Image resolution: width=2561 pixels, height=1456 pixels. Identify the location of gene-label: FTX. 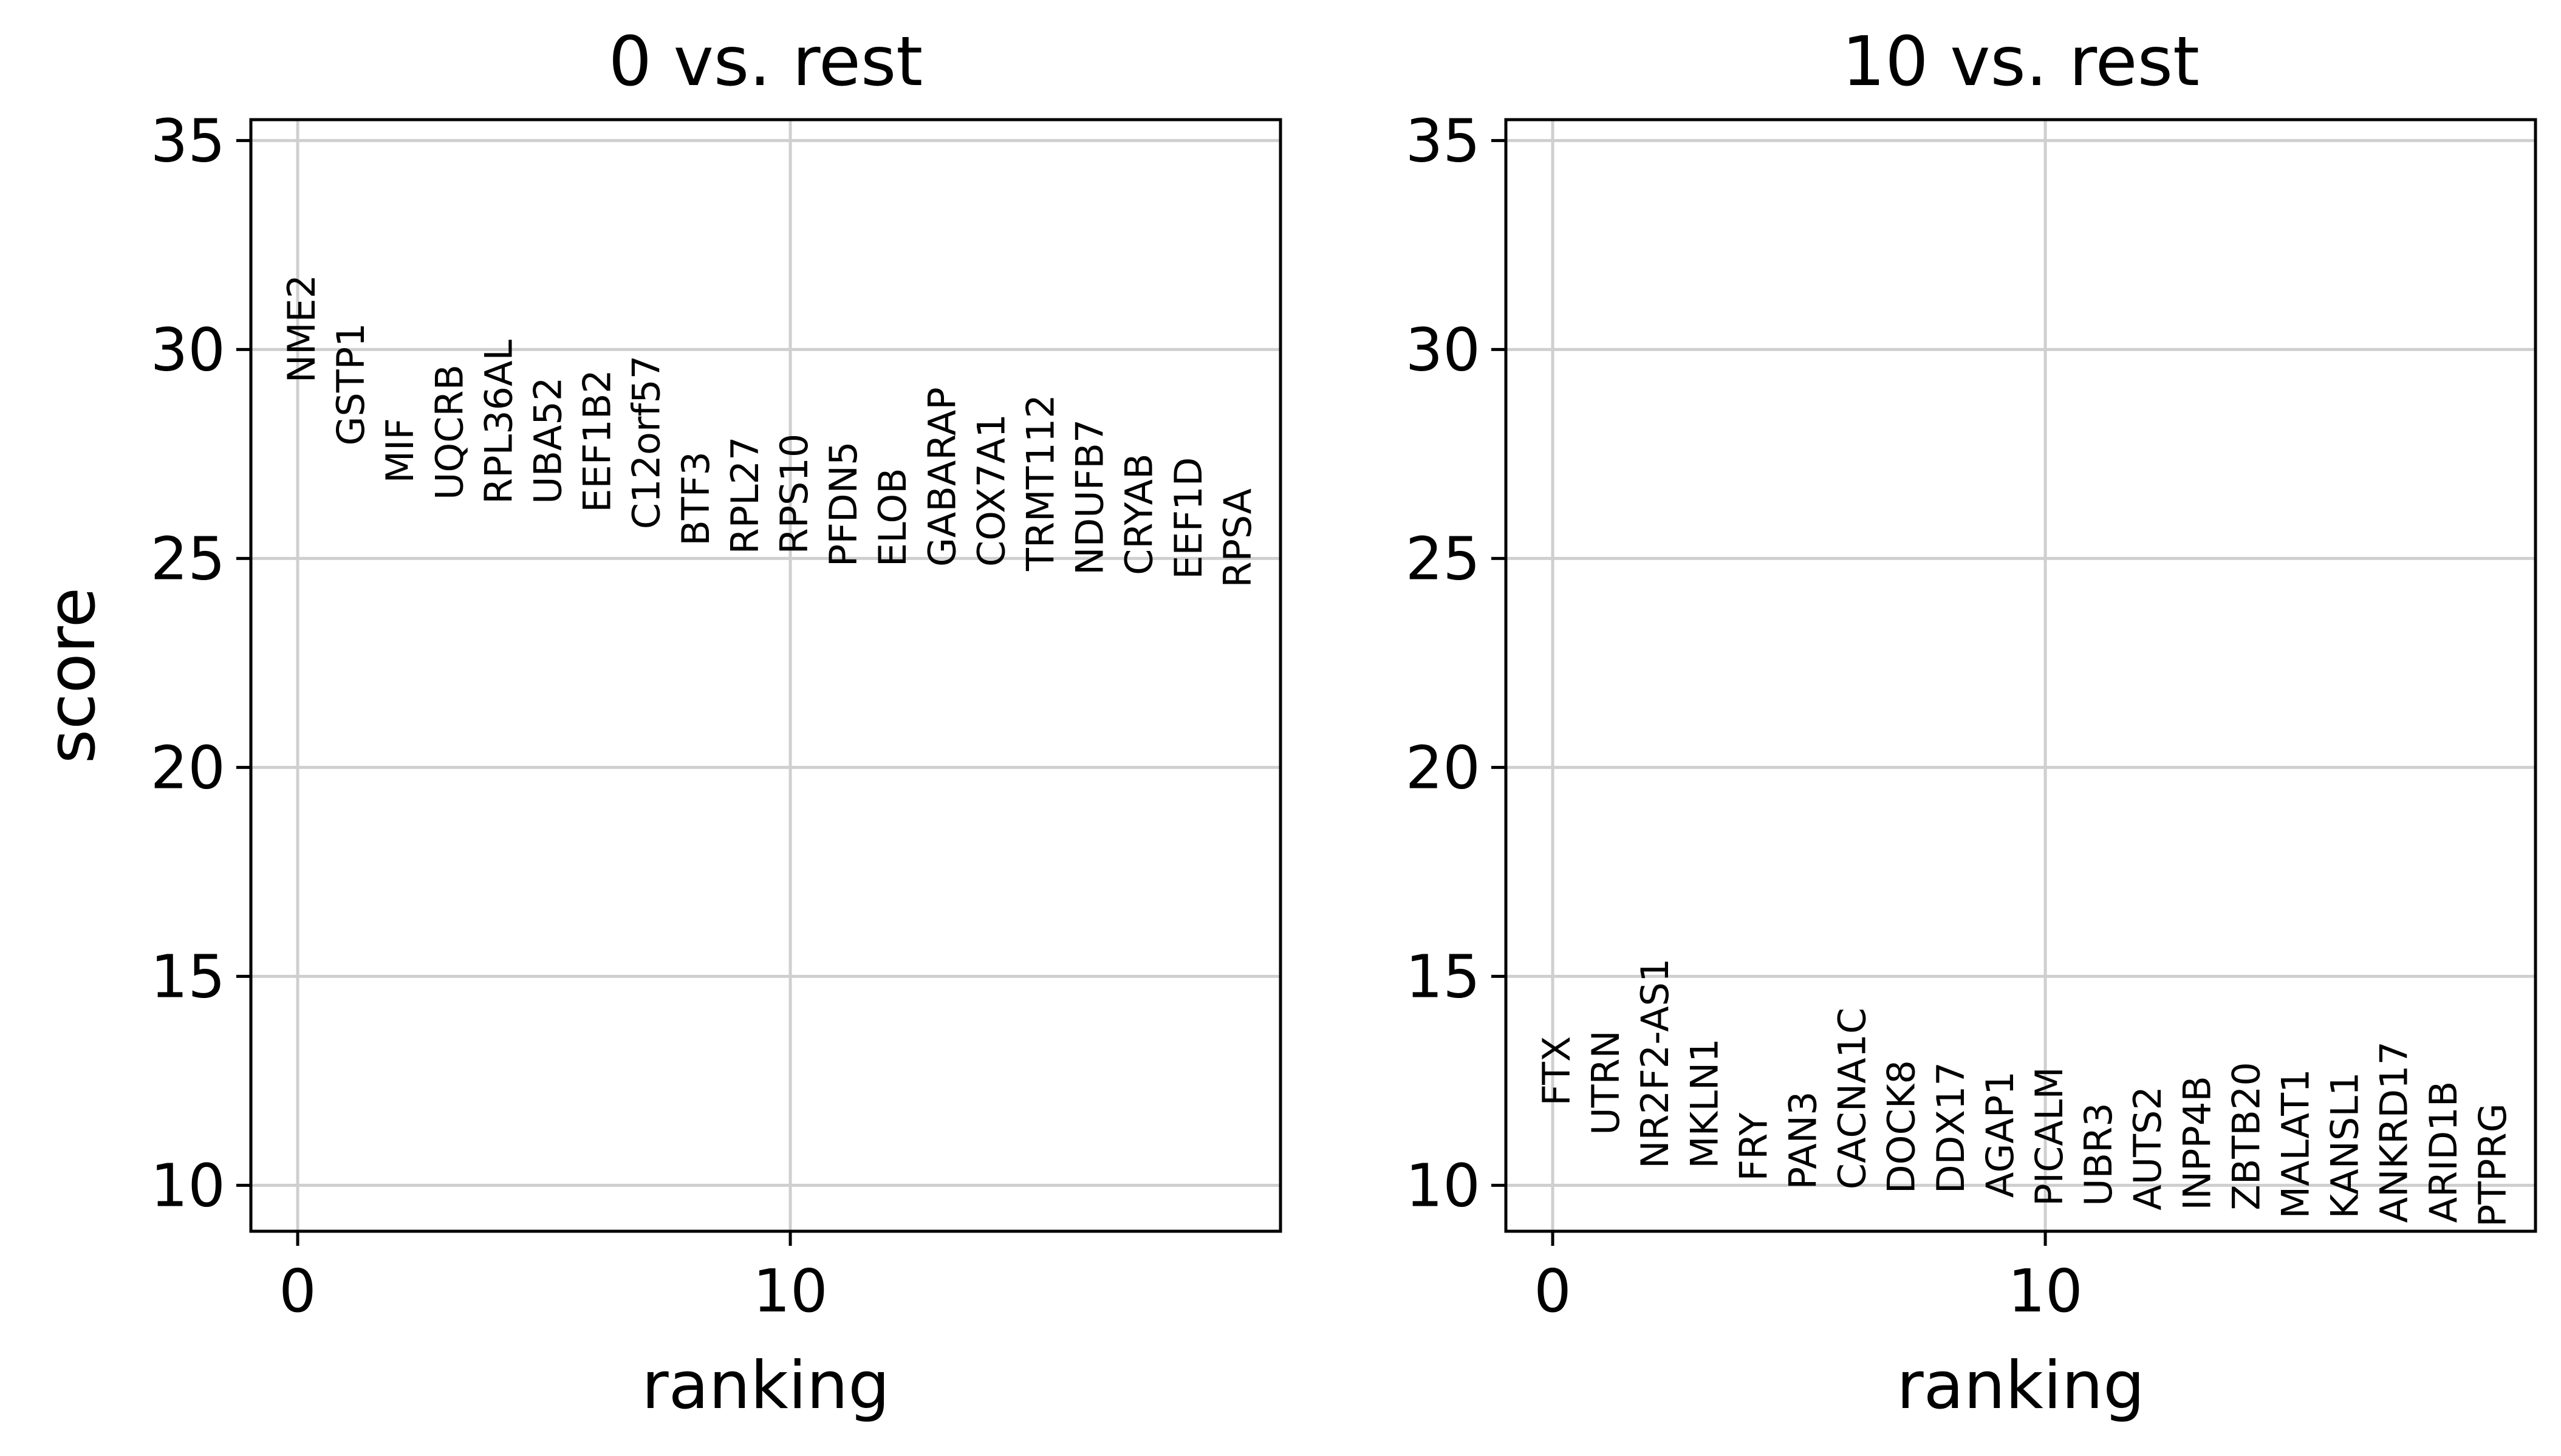
(1556, 1071).